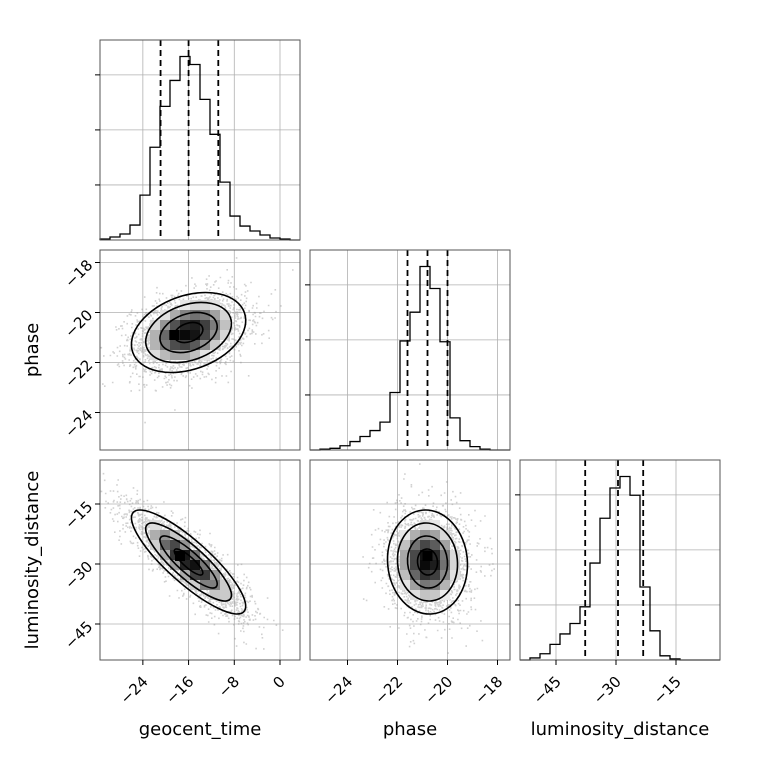 The height and width of the screenshot is (760, 760). Describe the element at coordinates (200, 729) in the screenshot. I see `xlabel-geocent-time: geocent_time` at that location.